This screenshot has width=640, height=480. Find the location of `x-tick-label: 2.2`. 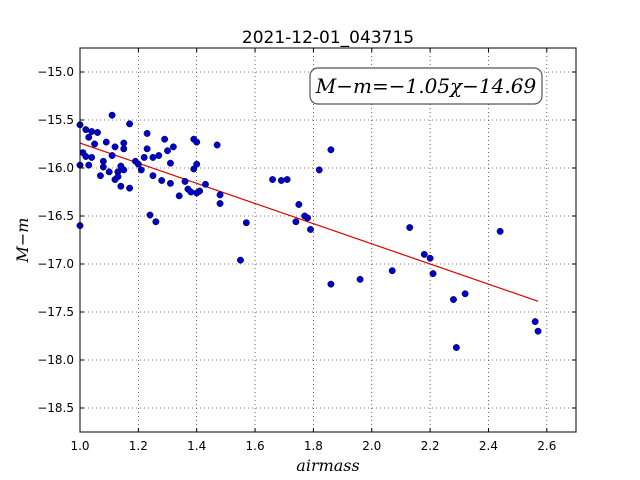

x-tick-label: 2.2 is located at coordinates (430, 446).